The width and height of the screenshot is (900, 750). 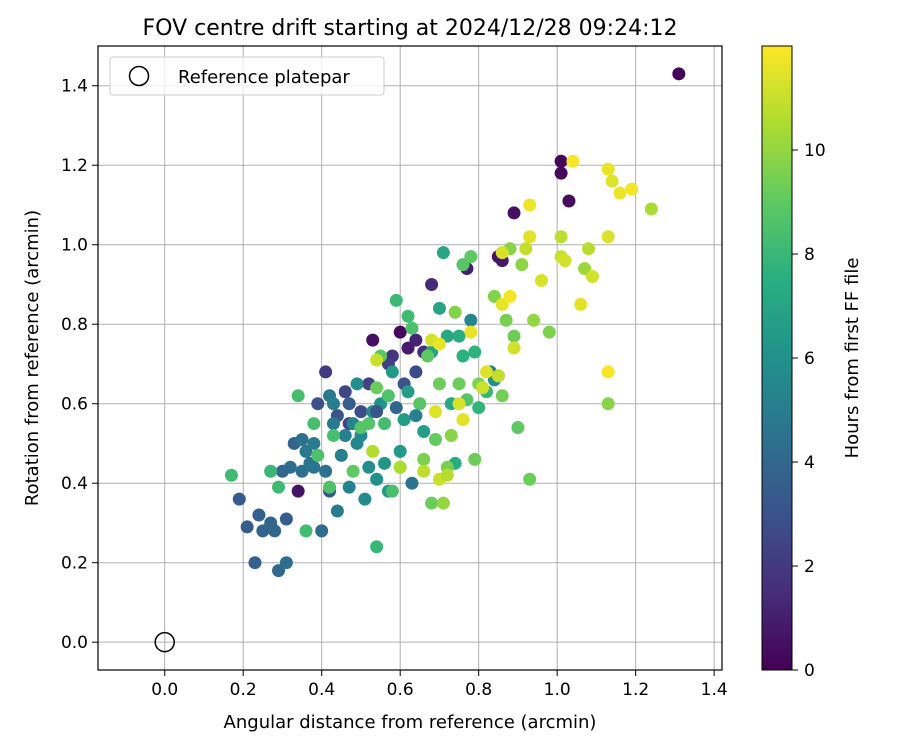 What do you see at coordinates (815, 151) in the screenshot?
I see `colorbar-tick-label: 10` at bounding box center [815, 151].